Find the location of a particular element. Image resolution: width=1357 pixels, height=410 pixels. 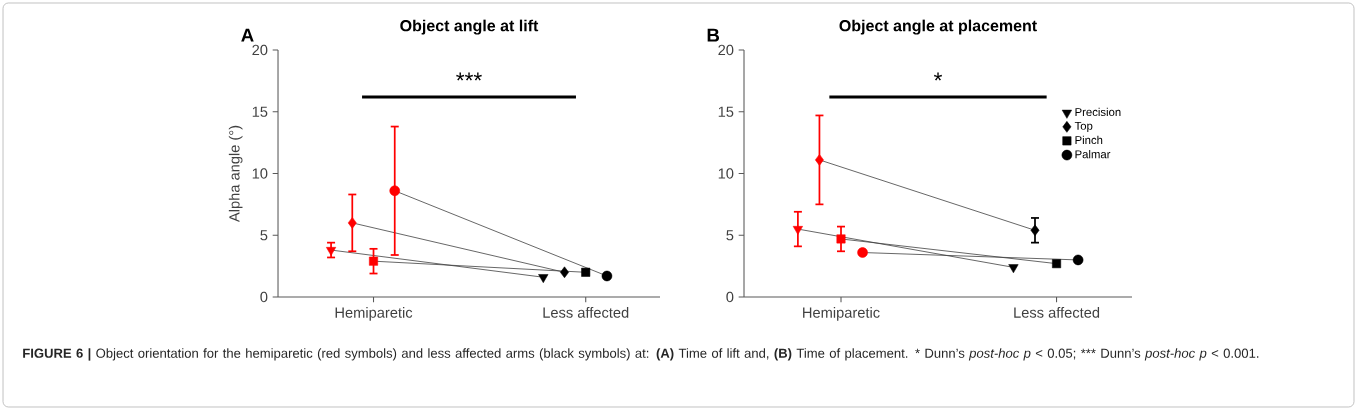

text: Dunn’s post-hoc p < 0.001. is located at coordinates (1180, 354).